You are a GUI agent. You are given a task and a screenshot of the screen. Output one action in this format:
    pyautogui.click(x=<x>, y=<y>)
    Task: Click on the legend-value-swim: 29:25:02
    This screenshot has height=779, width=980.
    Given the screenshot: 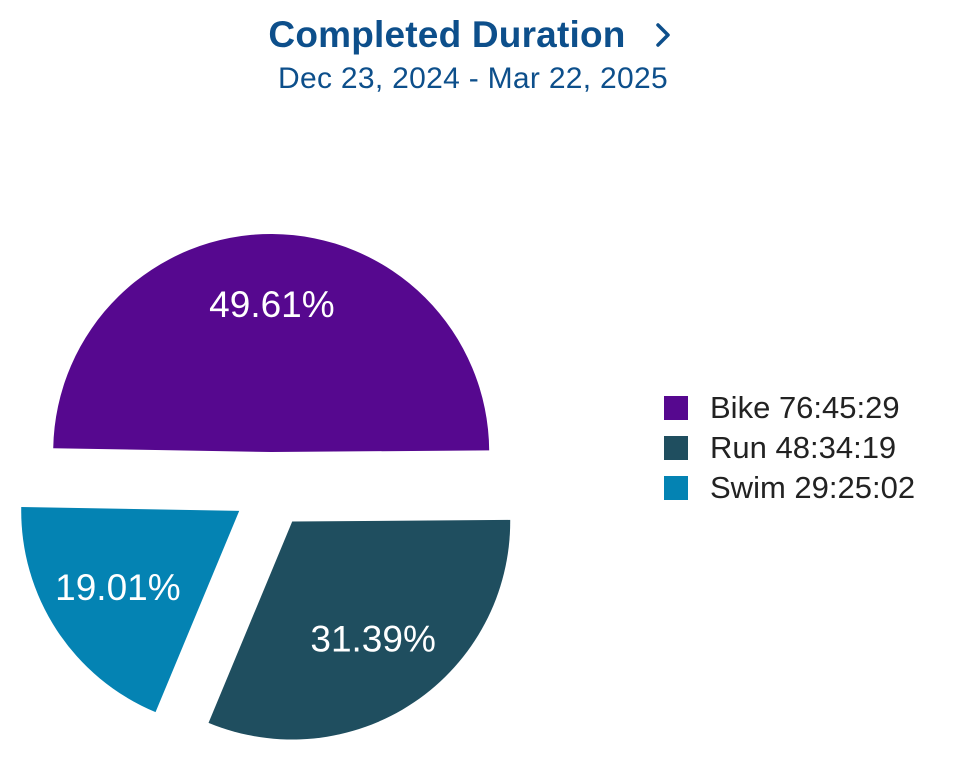 What is the action you would take?
    pyautogui.click(x=855, y=487)
    